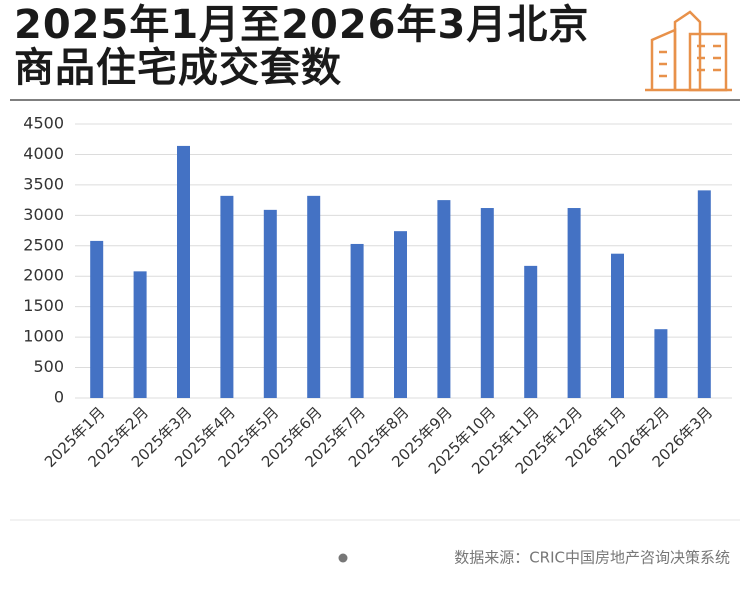 The width and height of the screenshot is (740, 597). What do you see at coordinates (43, 244) in the screenshot?
I see `y-tick-label: 2500` at bounding box center [43, 244].